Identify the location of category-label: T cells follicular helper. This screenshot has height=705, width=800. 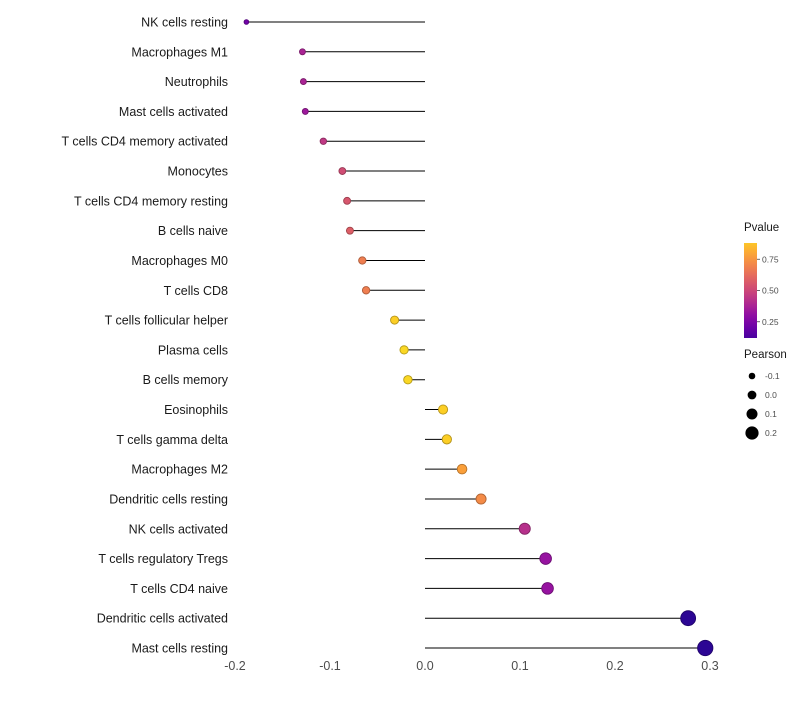
(166, 321).